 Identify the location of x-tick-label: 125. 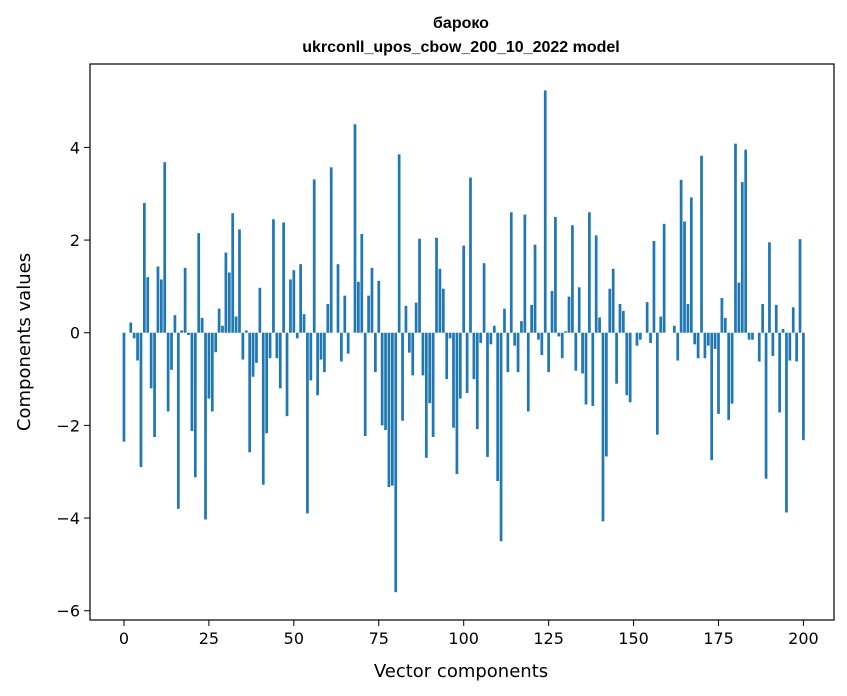
(548, 638).